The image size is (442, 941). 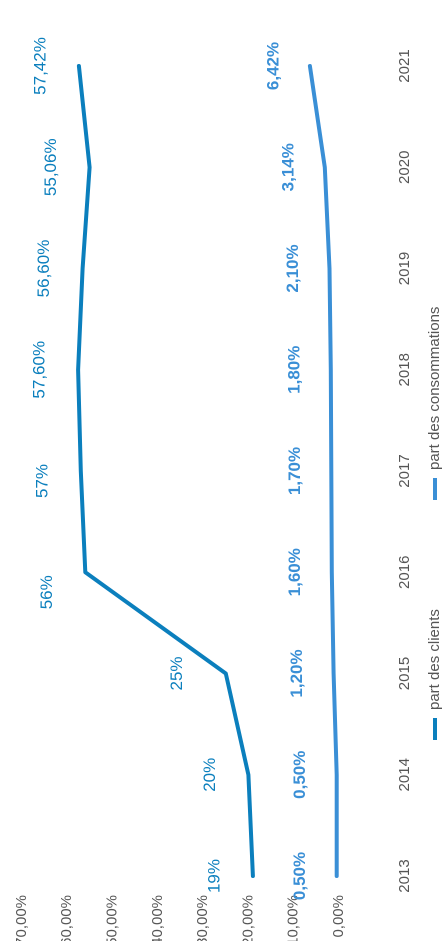 I want to click on data-label: 19%, so click(x=213, y=876).